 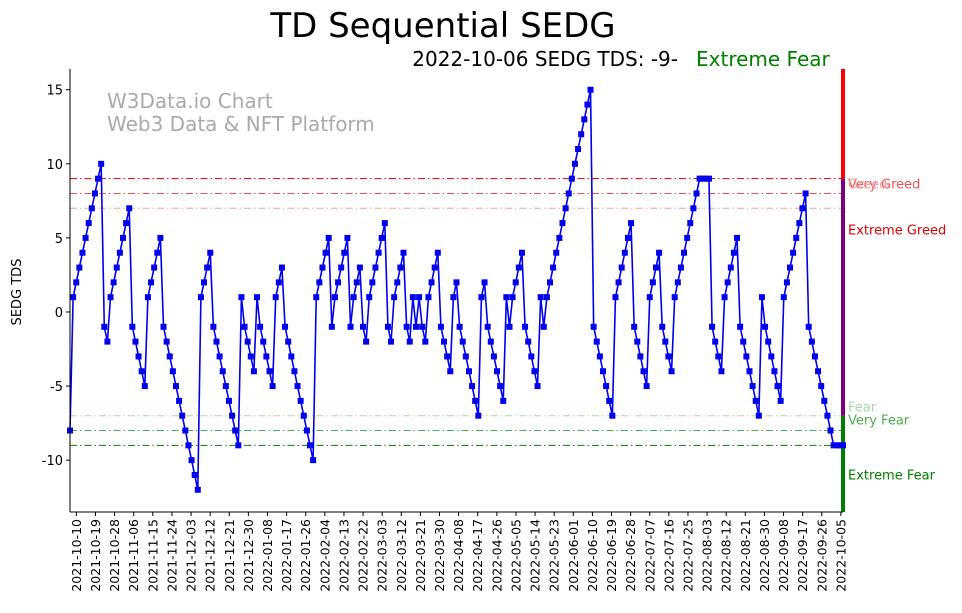 What do you see at coordinates (649, 555) in the screenshot?
I see `x-tick-label: 2022-07-07` at bounding box center [649, 555].